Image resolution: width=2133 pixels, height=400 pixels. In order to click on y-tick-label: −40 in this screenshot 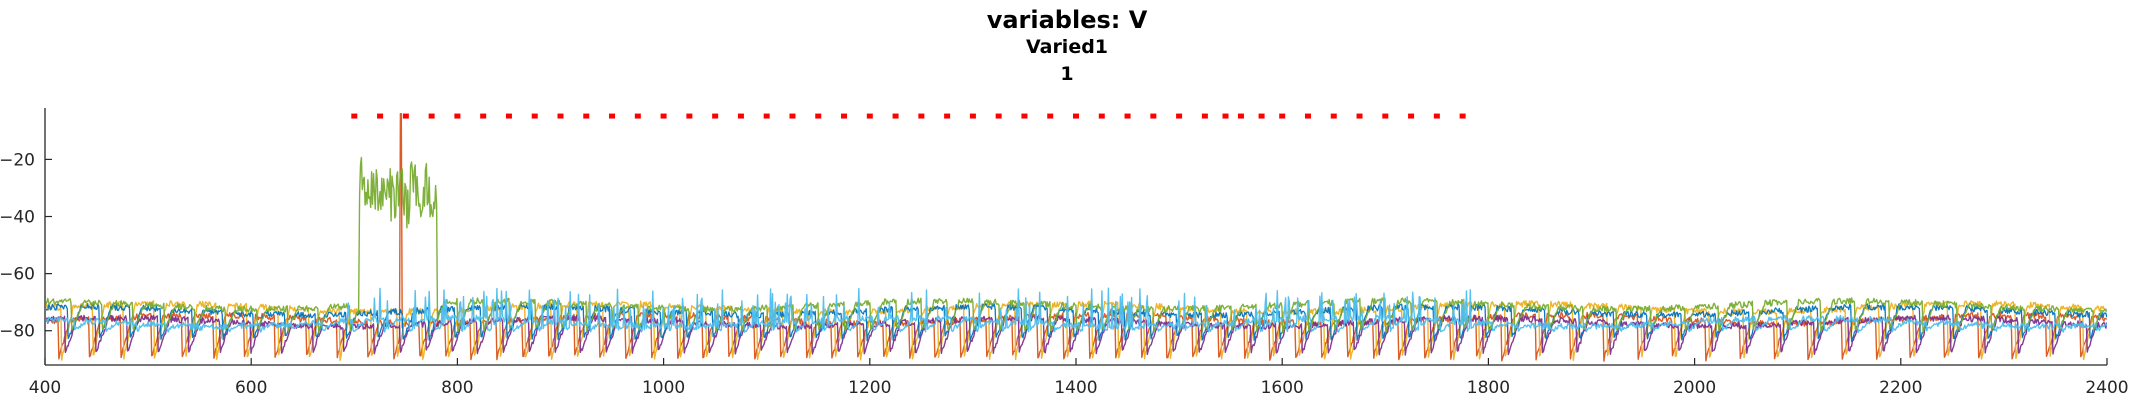, I will do `click(17, 218)`.